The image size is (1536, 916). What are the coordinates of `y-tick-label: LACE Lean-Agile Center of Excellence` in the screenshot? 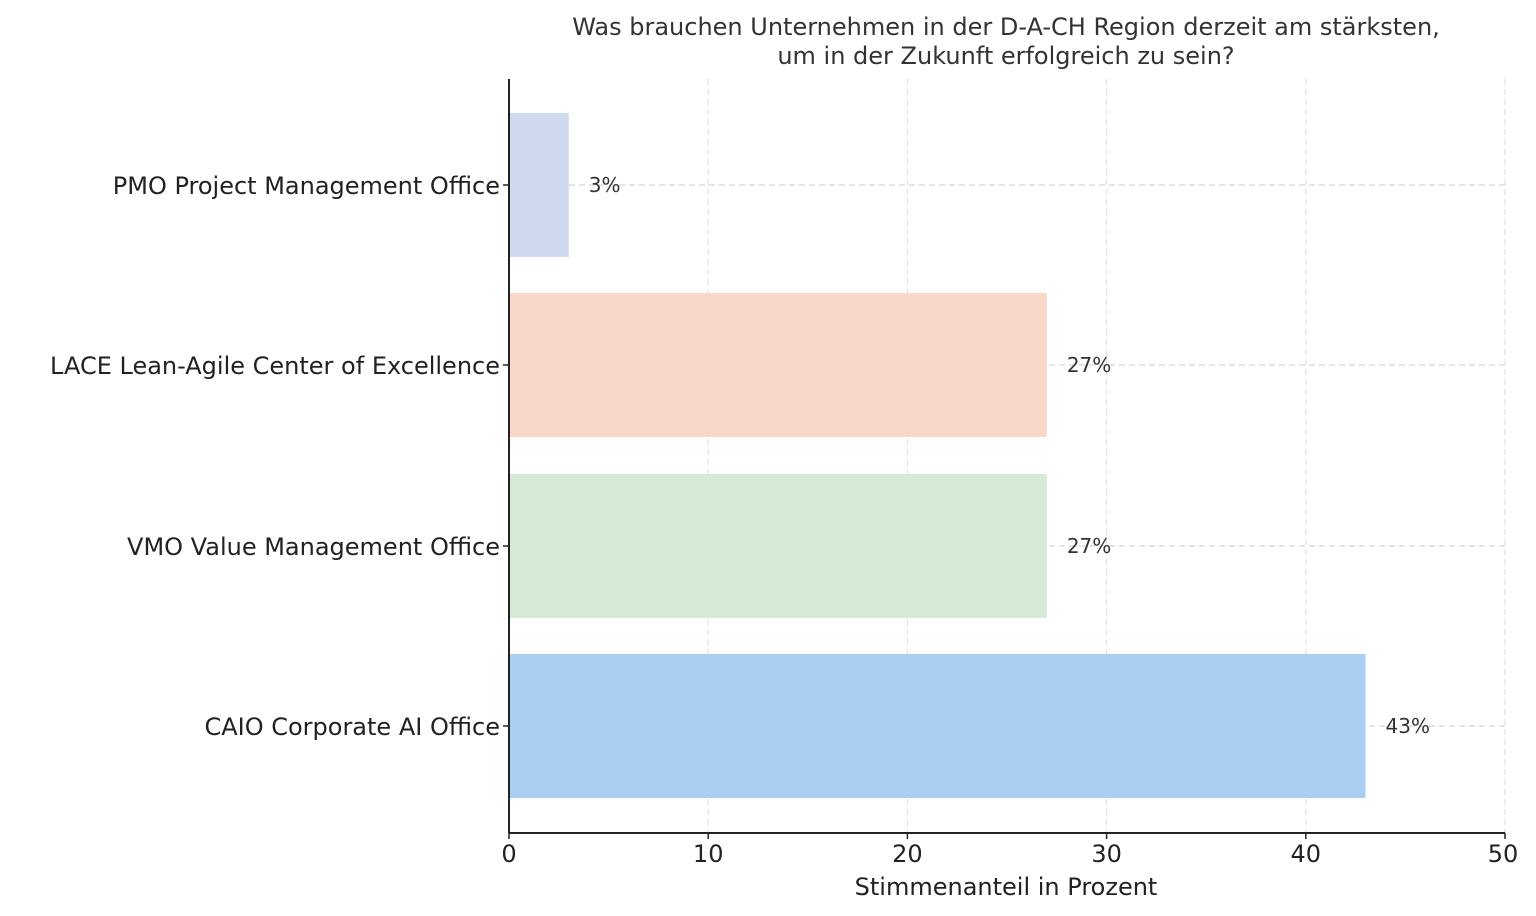 It's located at (275, 366).